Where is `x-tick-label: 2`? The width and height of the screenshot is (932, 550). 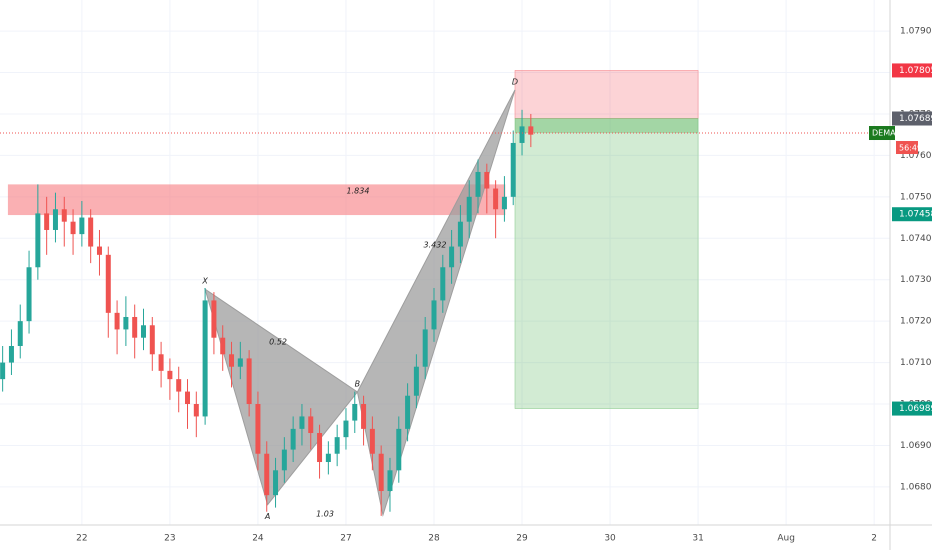
x-tick-label: 2 is located at coordinates (874, 539).